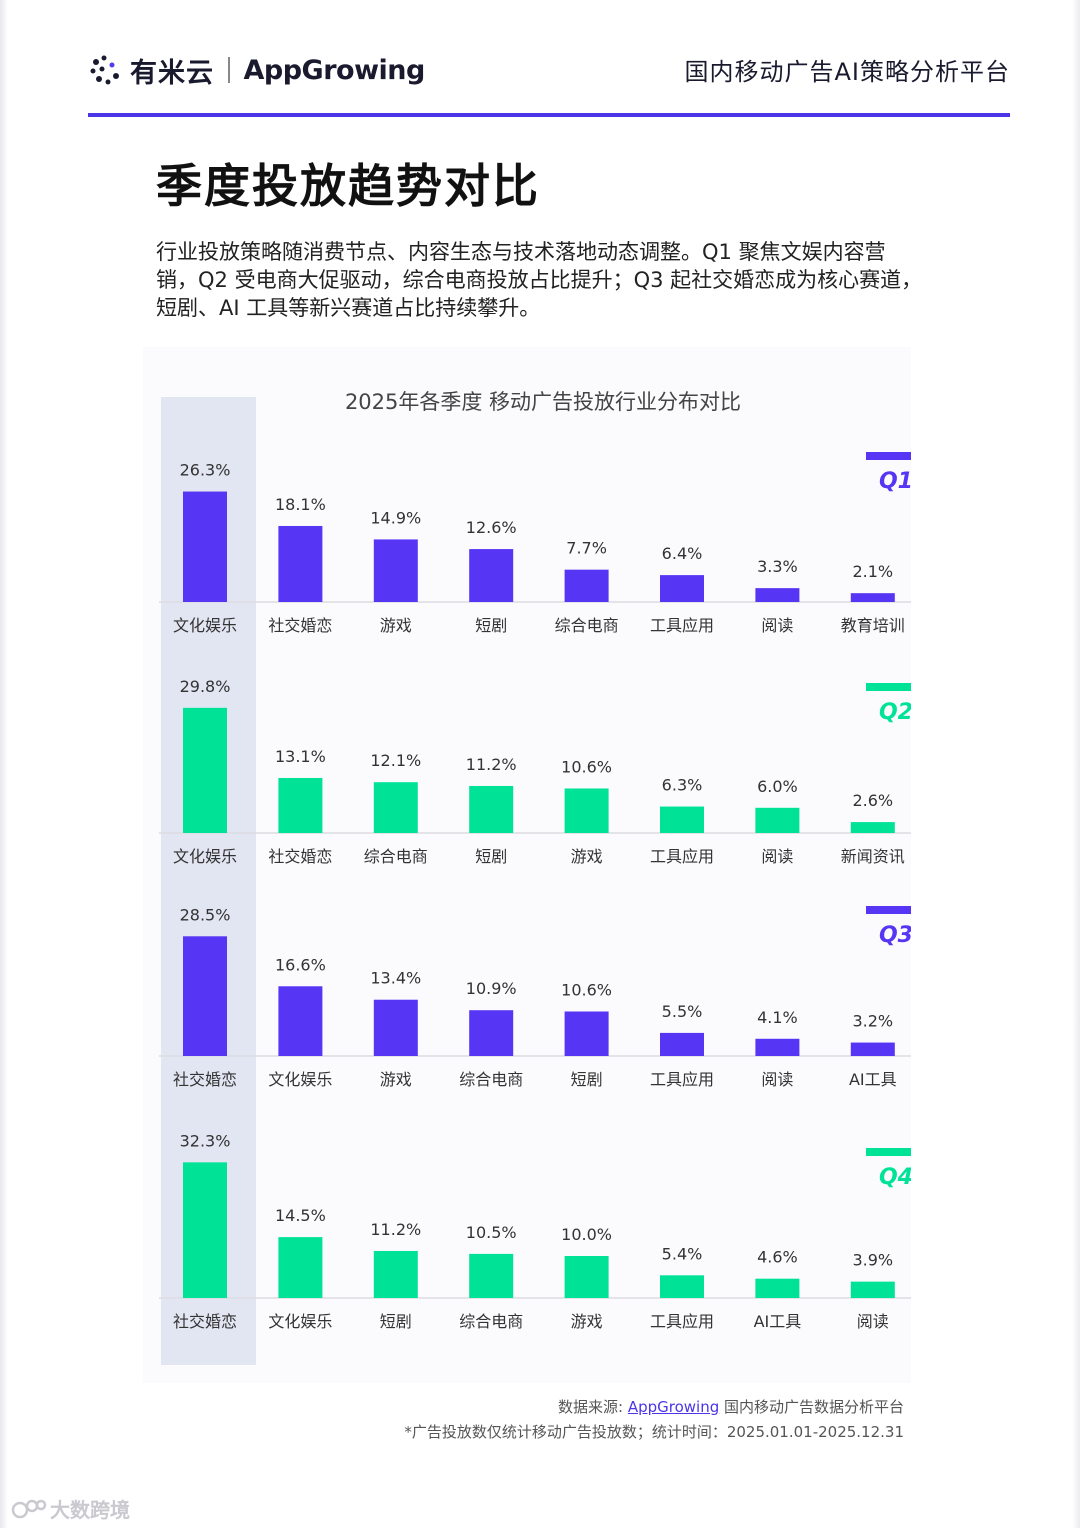 This screenshot has height=1528, width=1080. I want to click on data-label: 10.6%, so click(586, 766).